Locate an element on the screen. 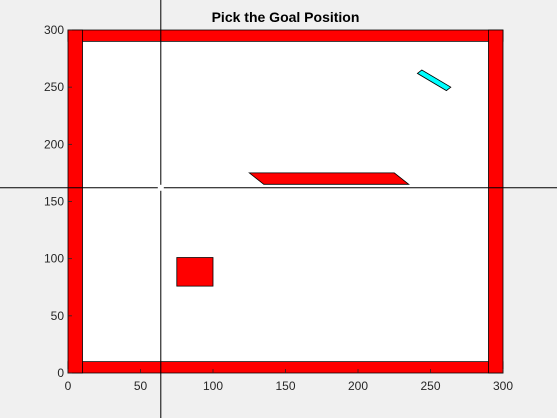 The height and width of the screenshot is (418, 557). robot-rectangle is located at coordinates (434, 80).